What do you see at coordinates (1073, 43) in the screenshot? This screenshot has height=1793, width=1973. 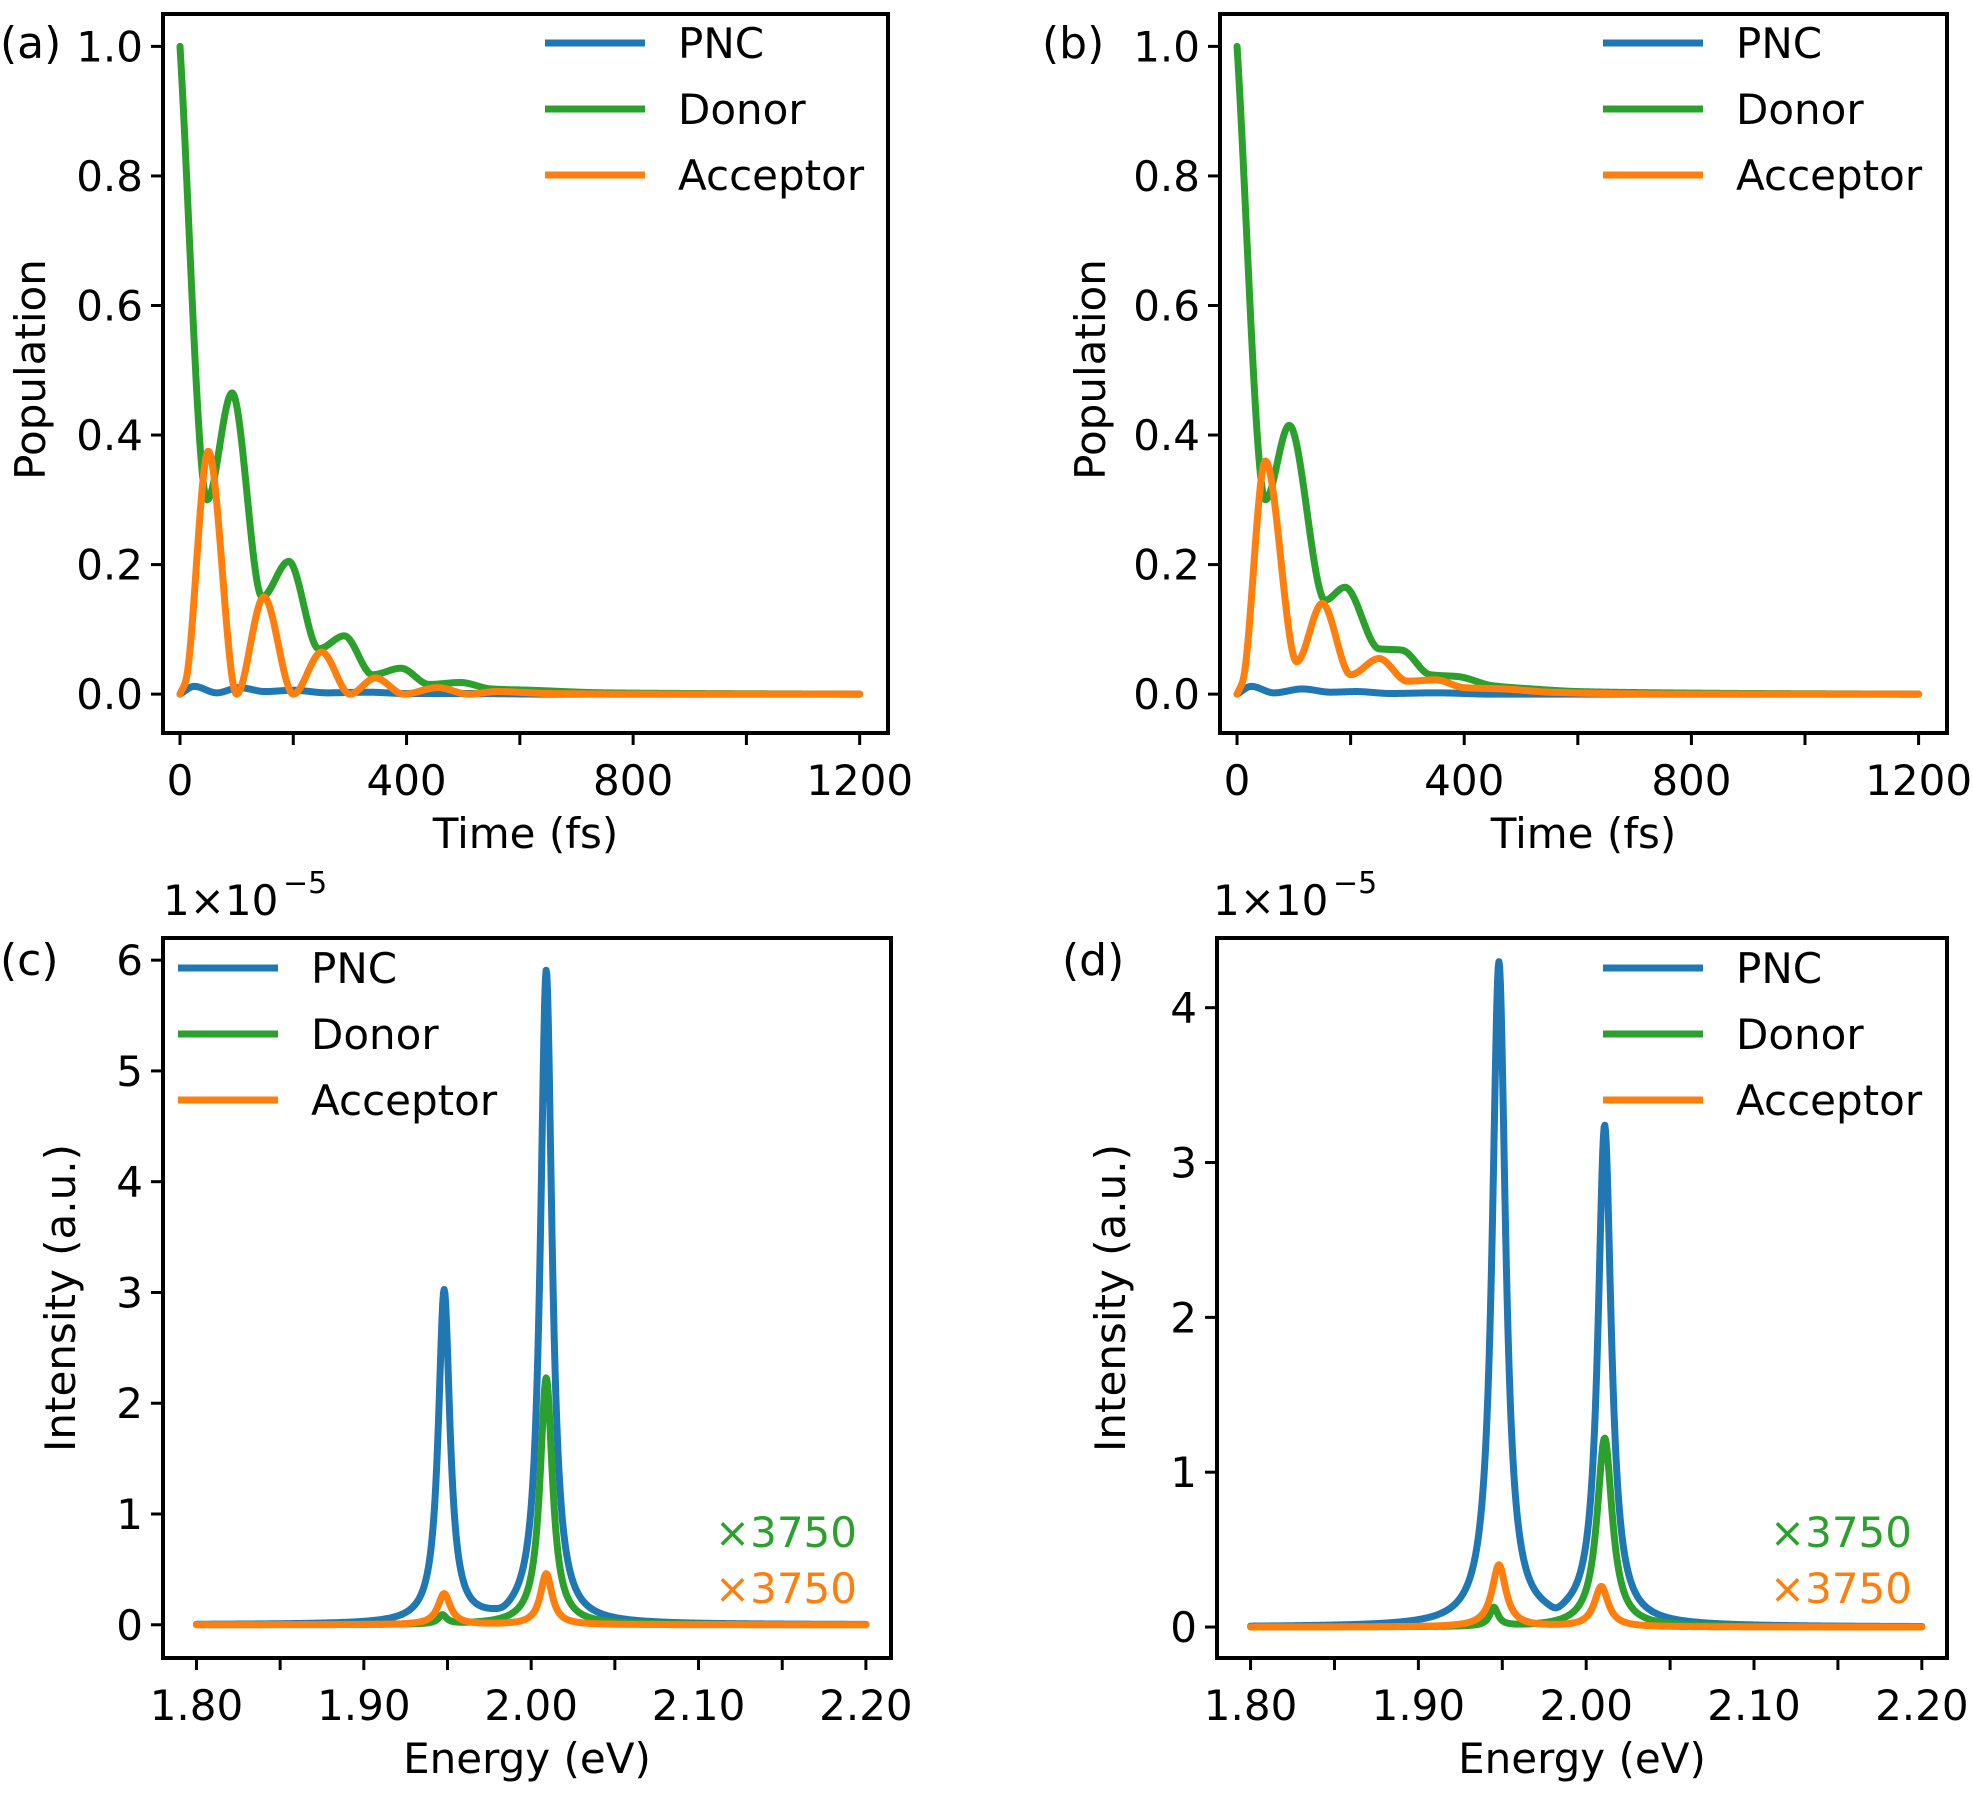 I see `panel-label: (b)` at bounding box center [1073, 43].